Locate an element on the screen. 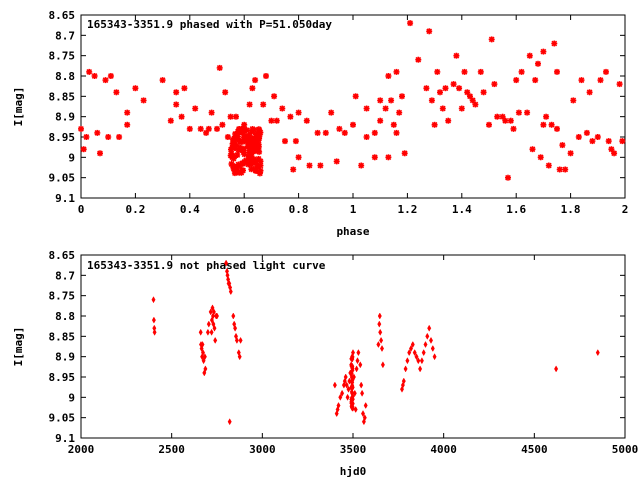  x-tick-label: 1 is located at coordinates (353, 209).